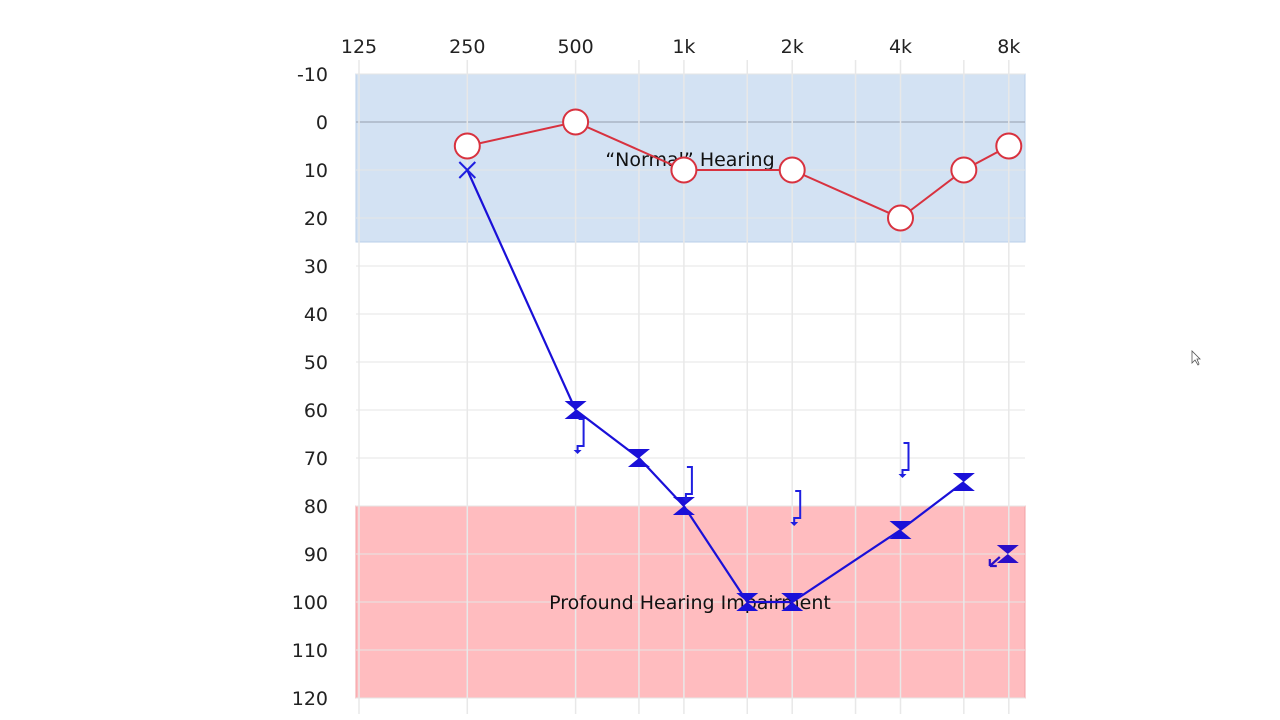 This screenshot has width=1280, height=720. Describe the element at coordinates (316, 363) in the screenshot. I see `y-tick-label: 50` at that location.